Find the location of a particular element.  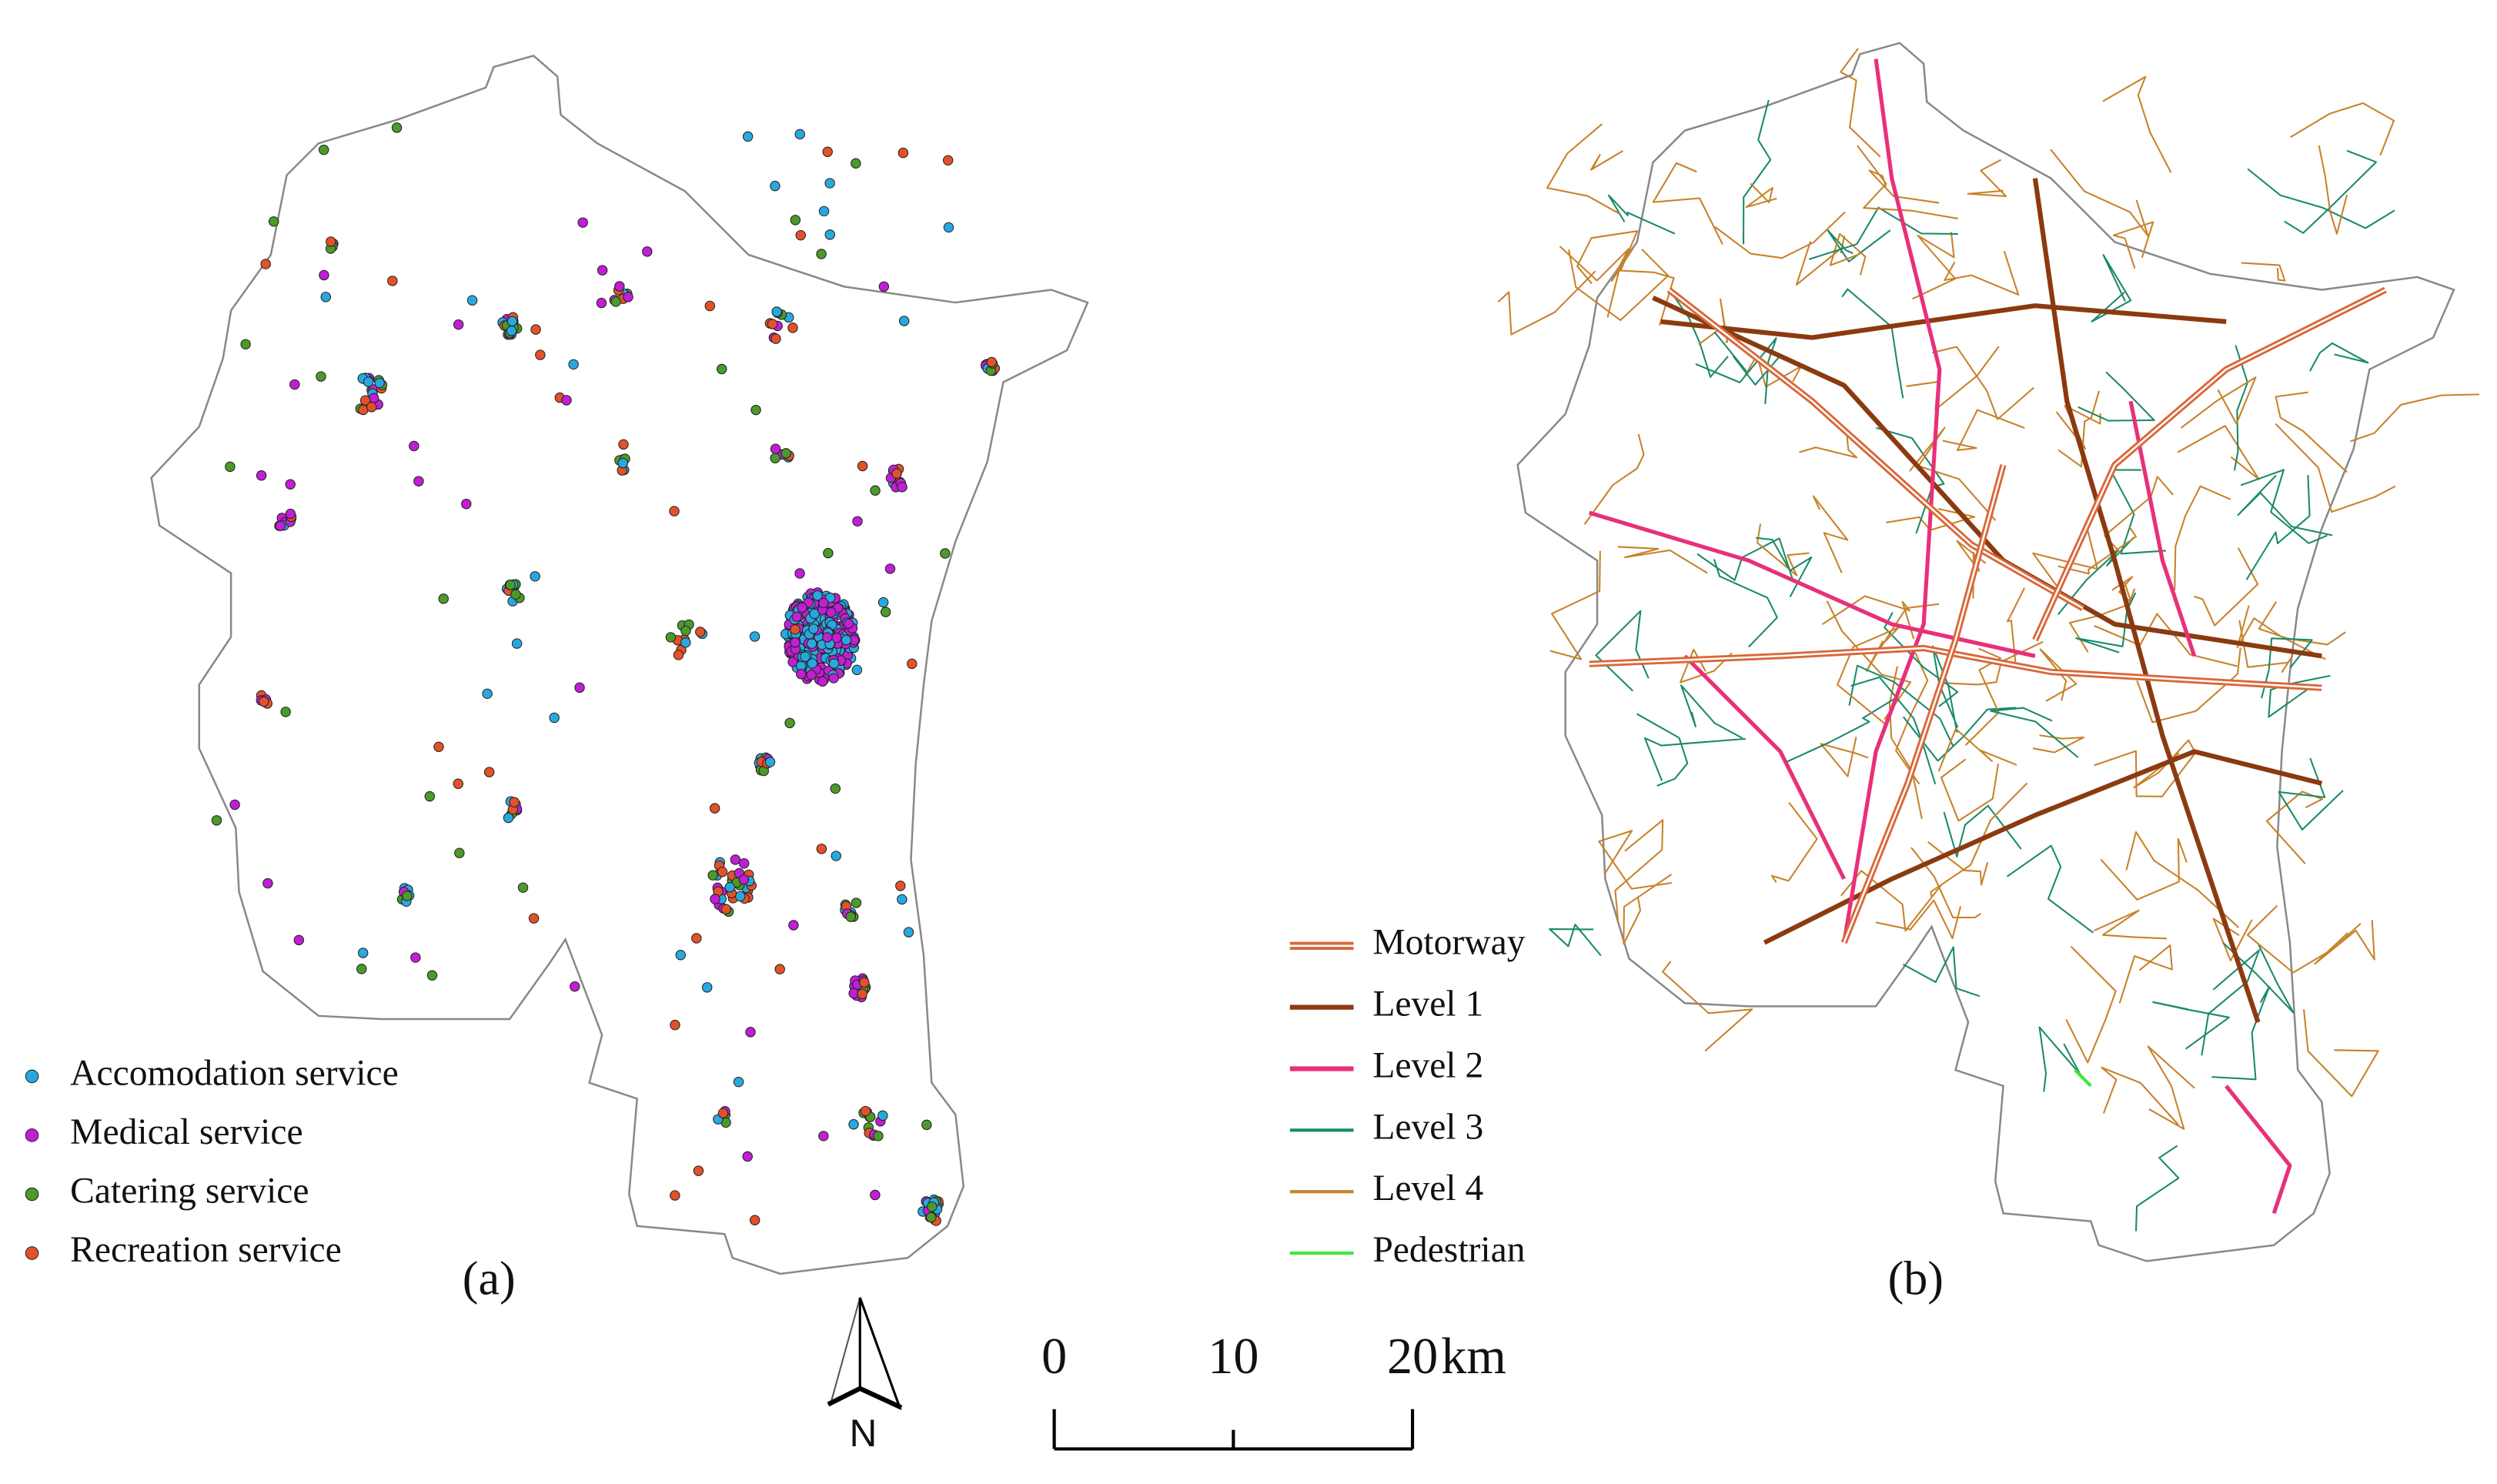

legend-label: Level 1 is located at coordinates (1427, 1004).